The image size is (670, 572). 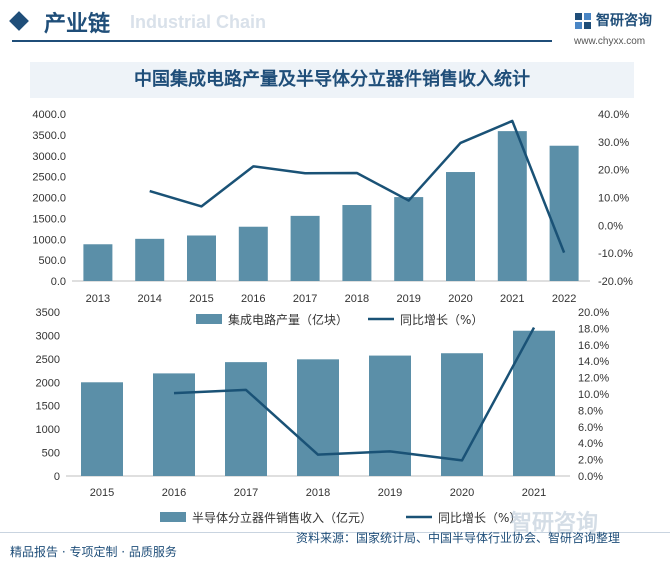 What do you see at coordinates (49, 136) in the screenshot?
I see `y-left-tick-label: 3500.0` at bounding box center [49, 136].